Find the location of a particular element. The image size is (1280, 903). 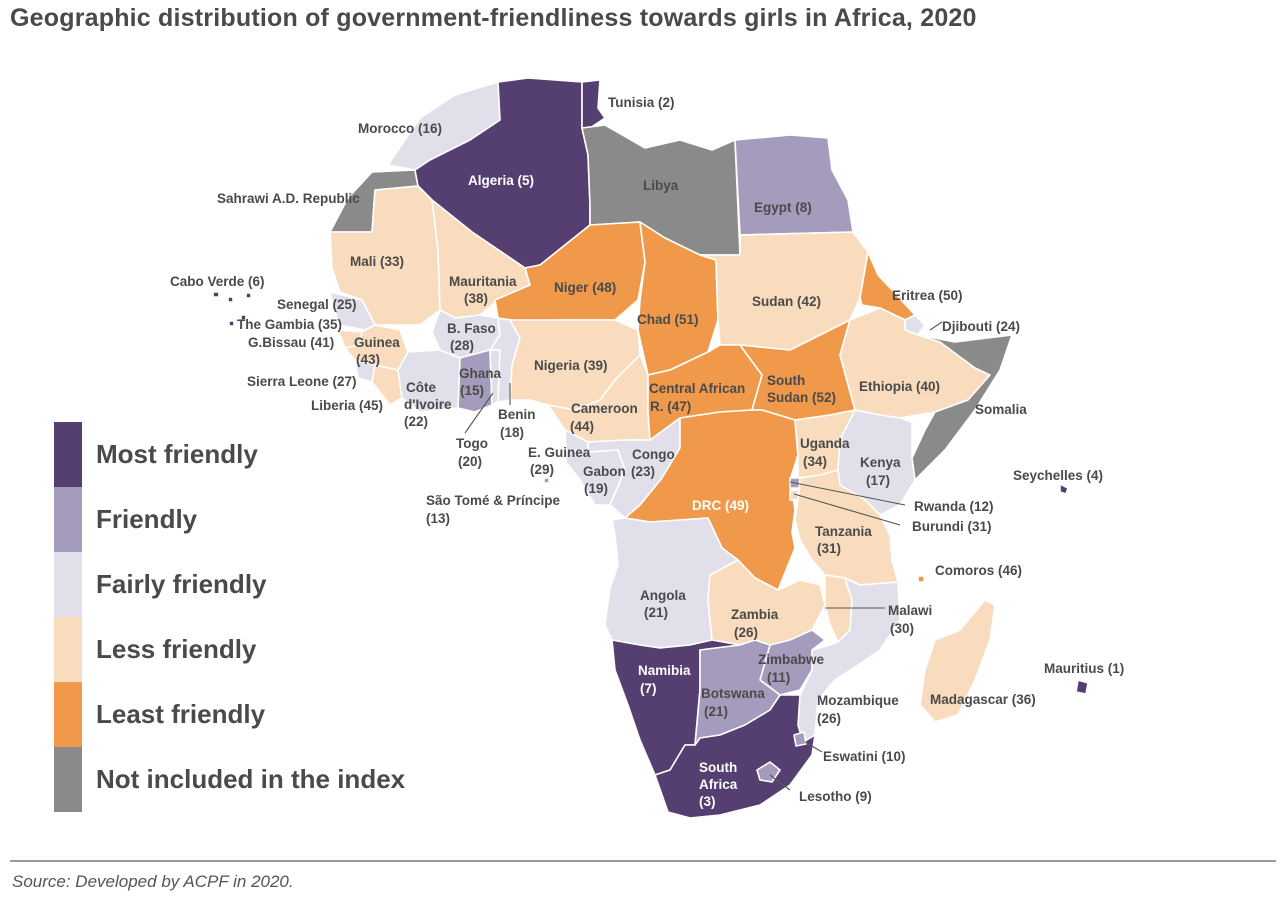

label-sao-tome-2: (13) is located at coordinates (438, 518).